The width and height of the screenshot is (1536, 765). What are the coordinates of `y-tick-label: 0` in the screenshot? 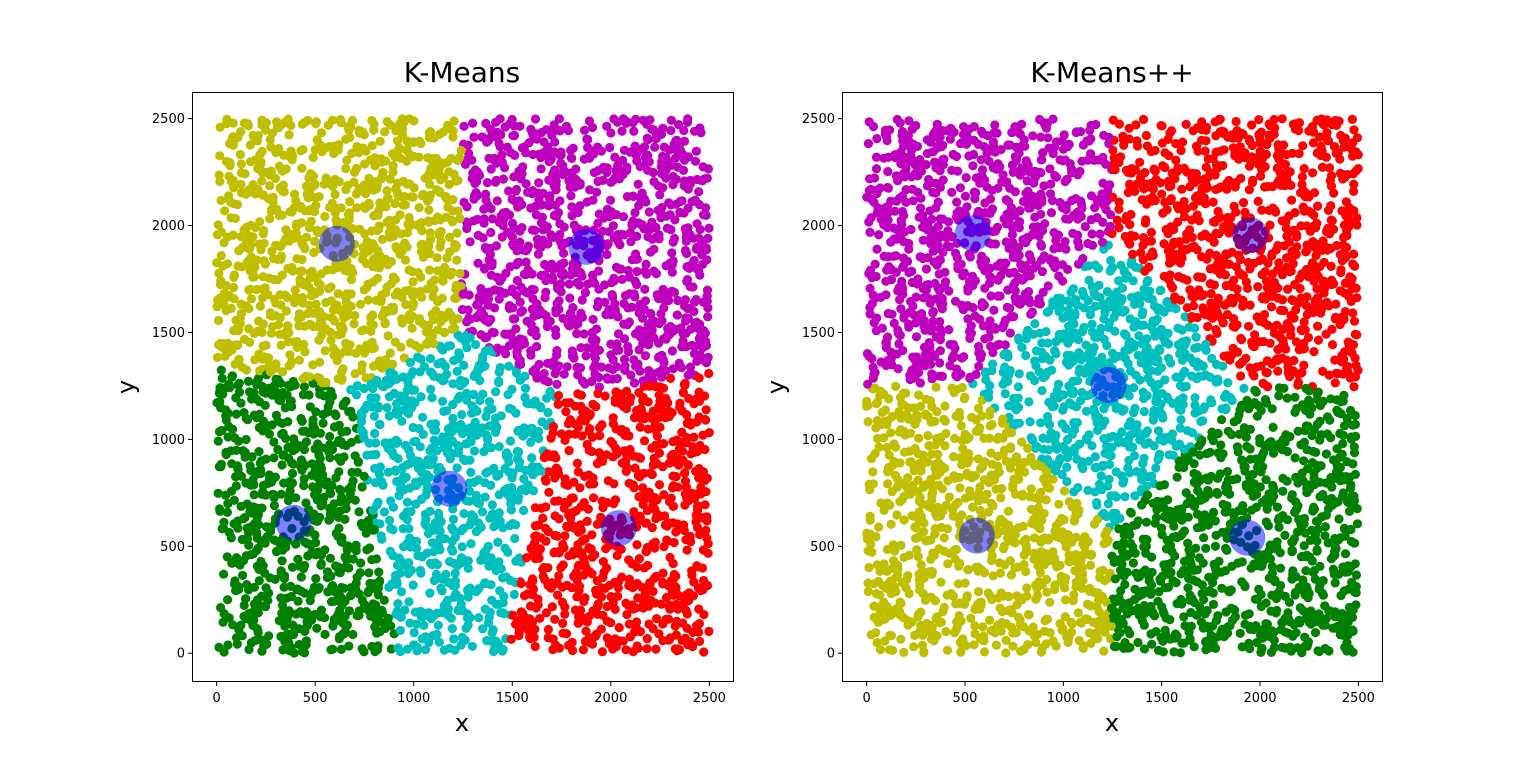 It's located at (181, 654).